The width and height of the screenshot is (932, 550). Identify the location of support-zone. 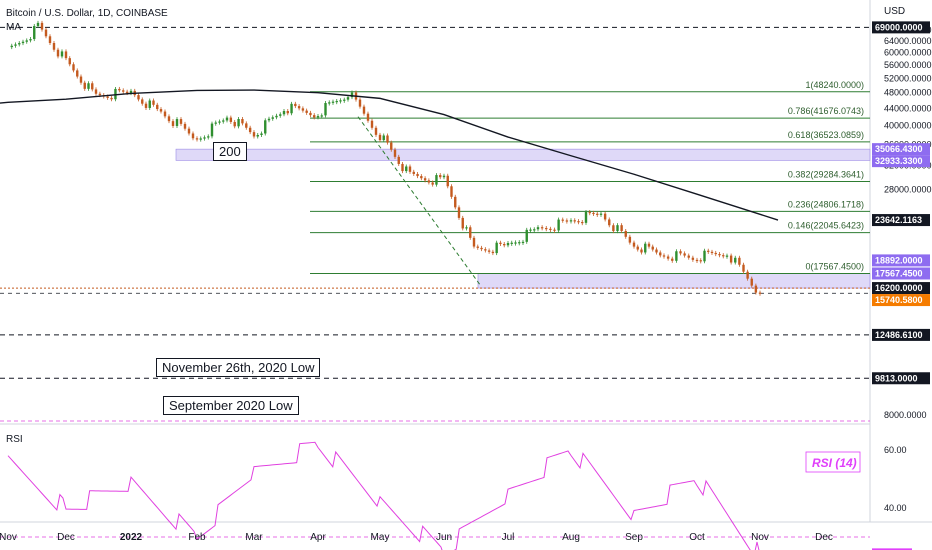
(523, 154).